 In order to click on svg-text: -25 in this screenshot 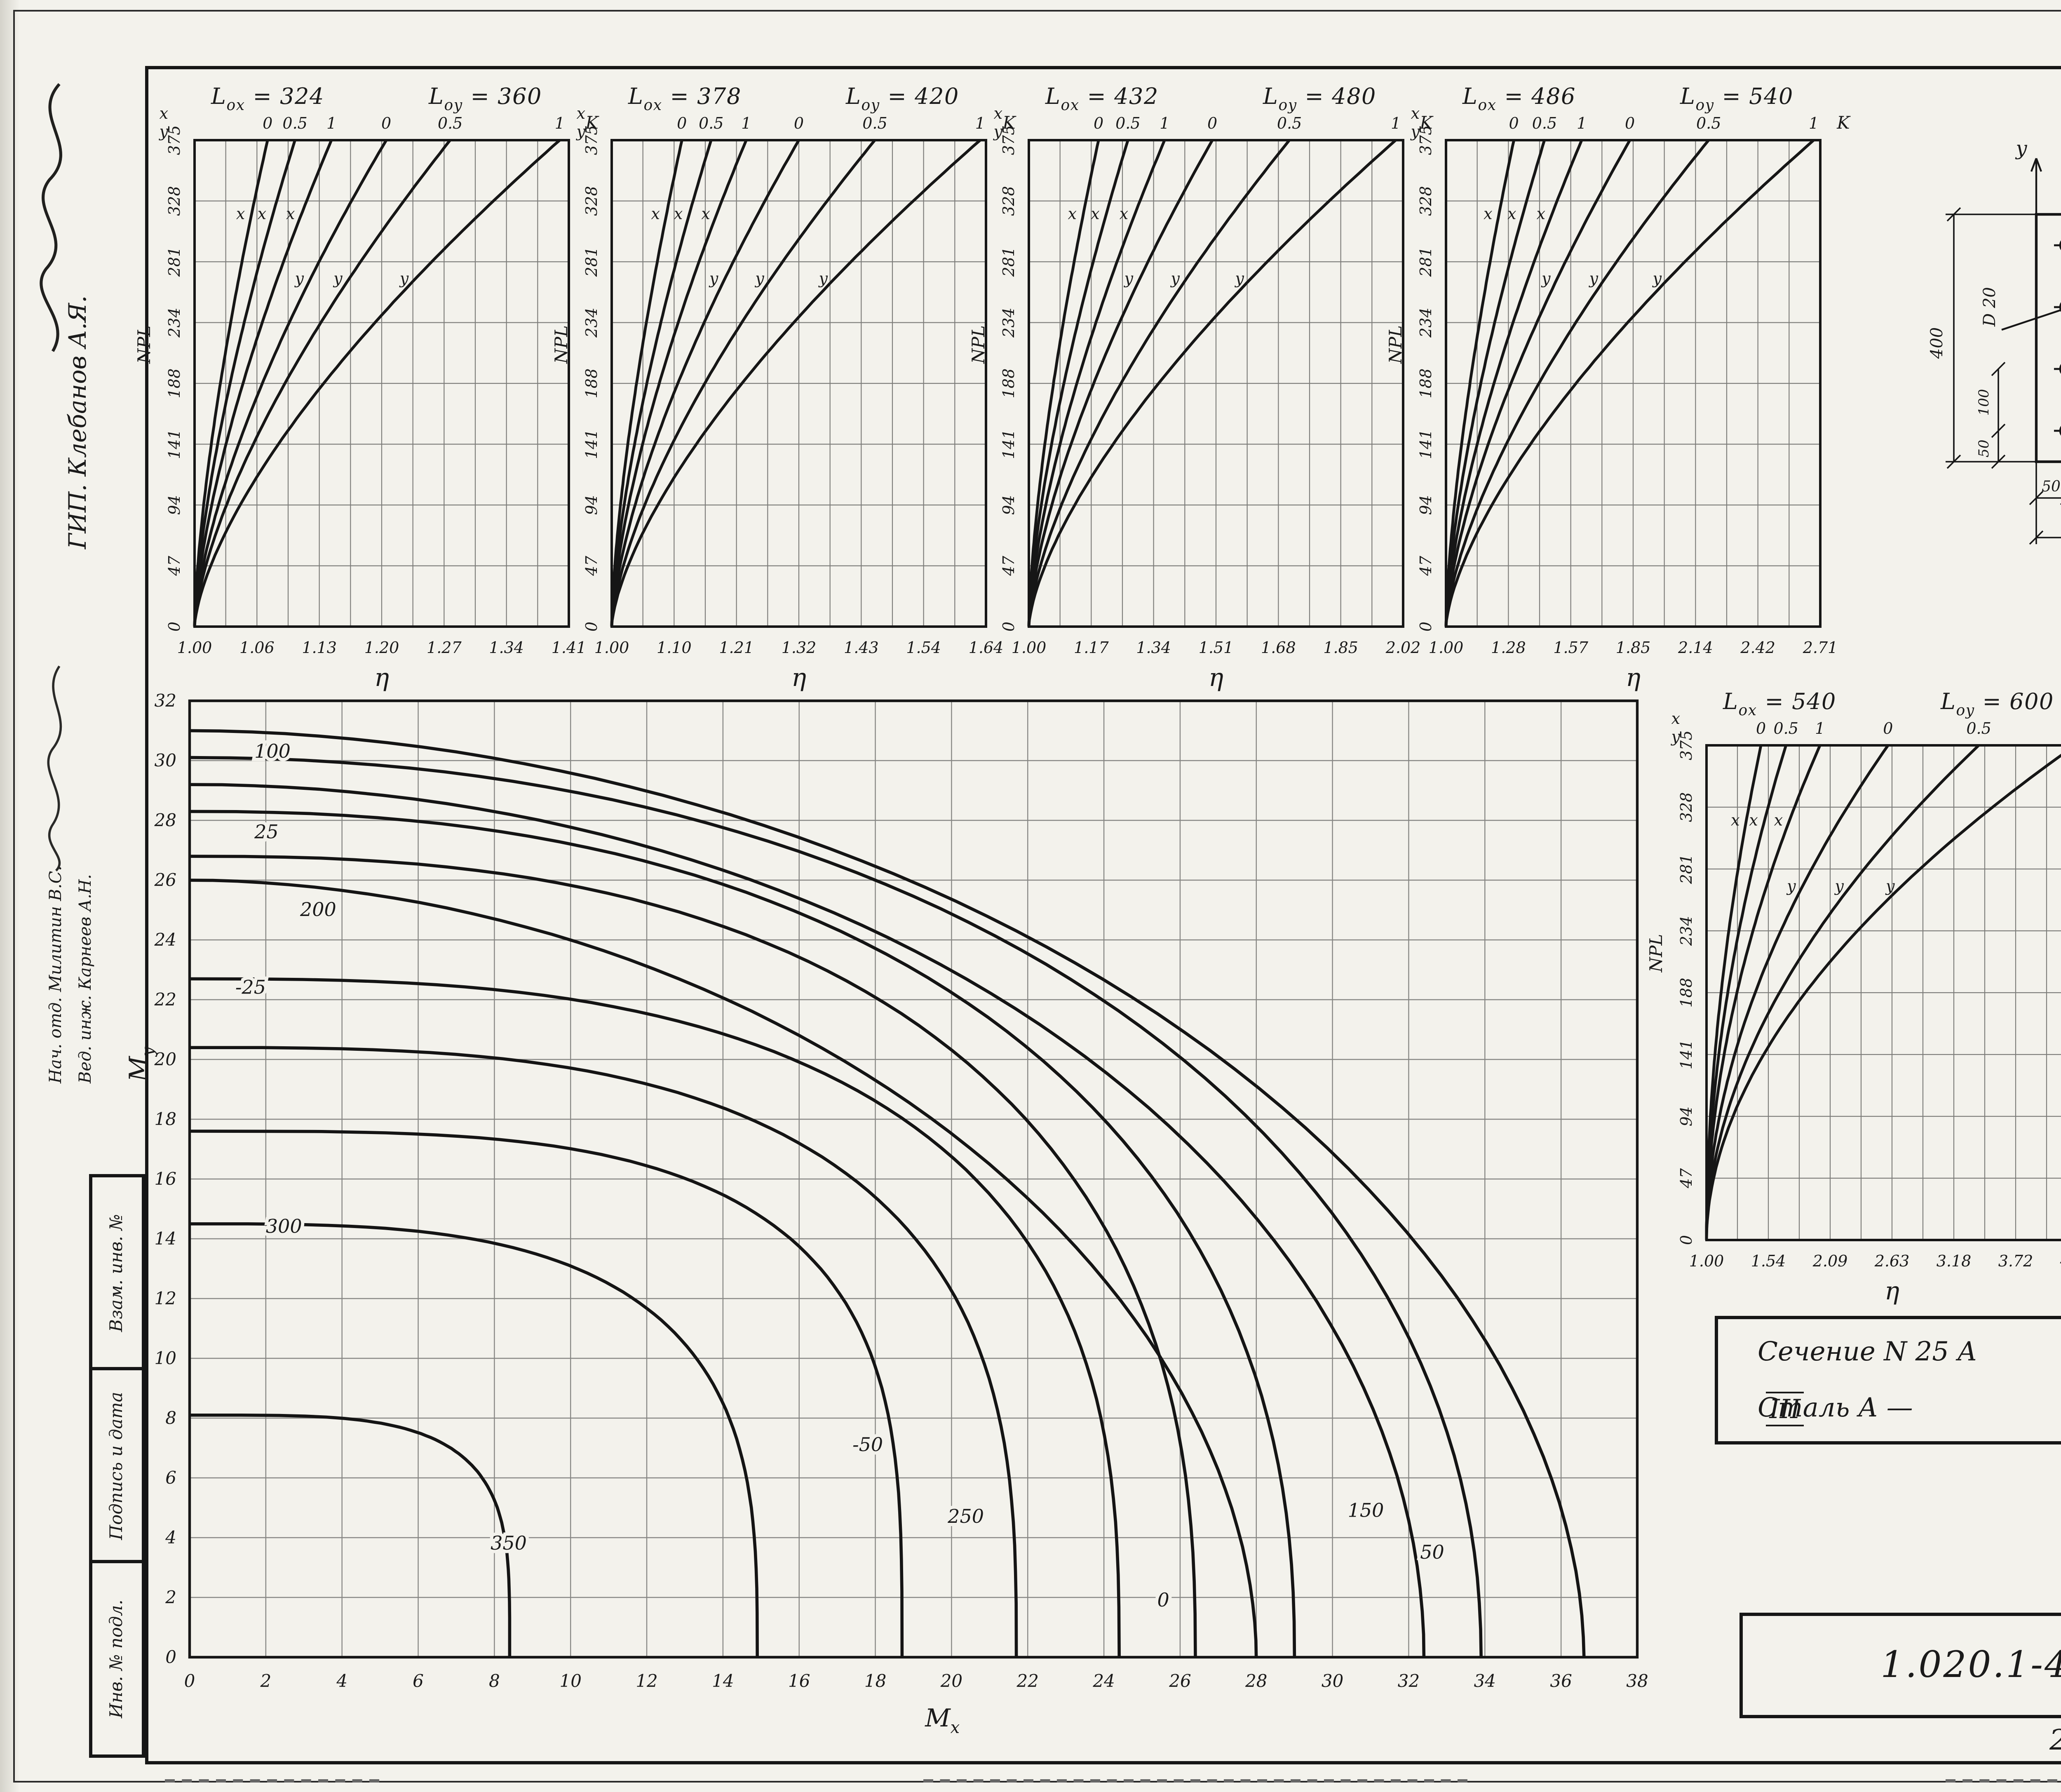, I will do `click(251, 987)`.